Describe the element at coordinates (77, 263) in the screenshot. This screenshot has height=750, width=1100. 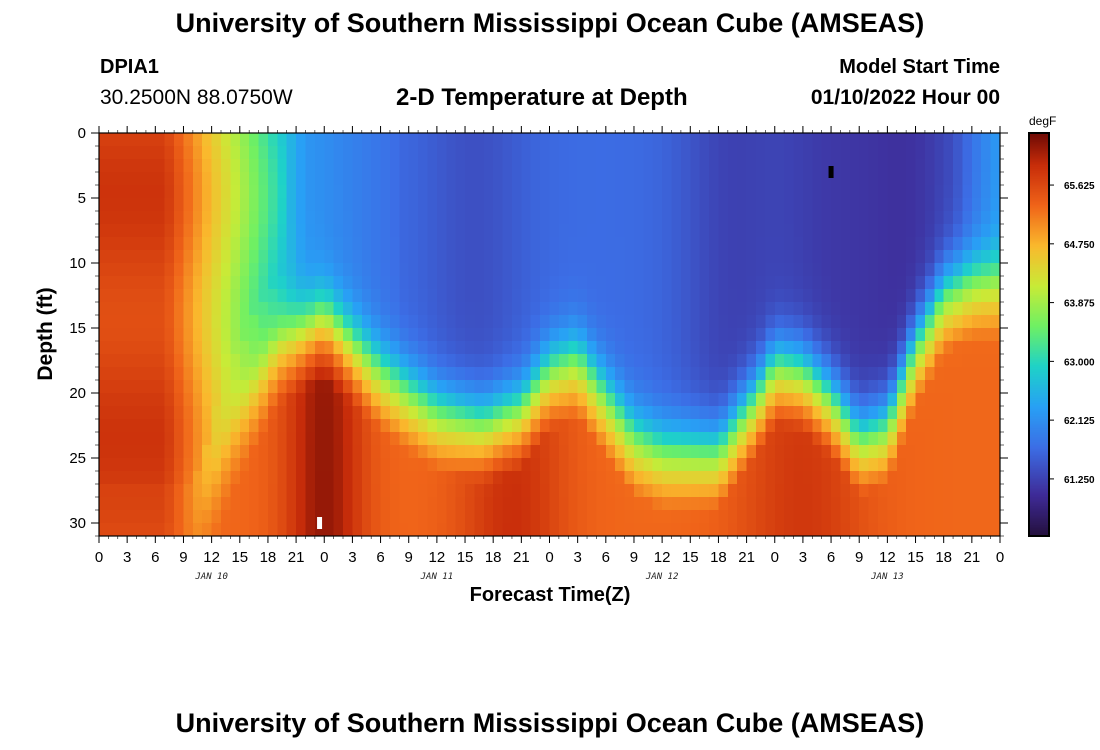
I see `y-tick-label: 10` at that location.